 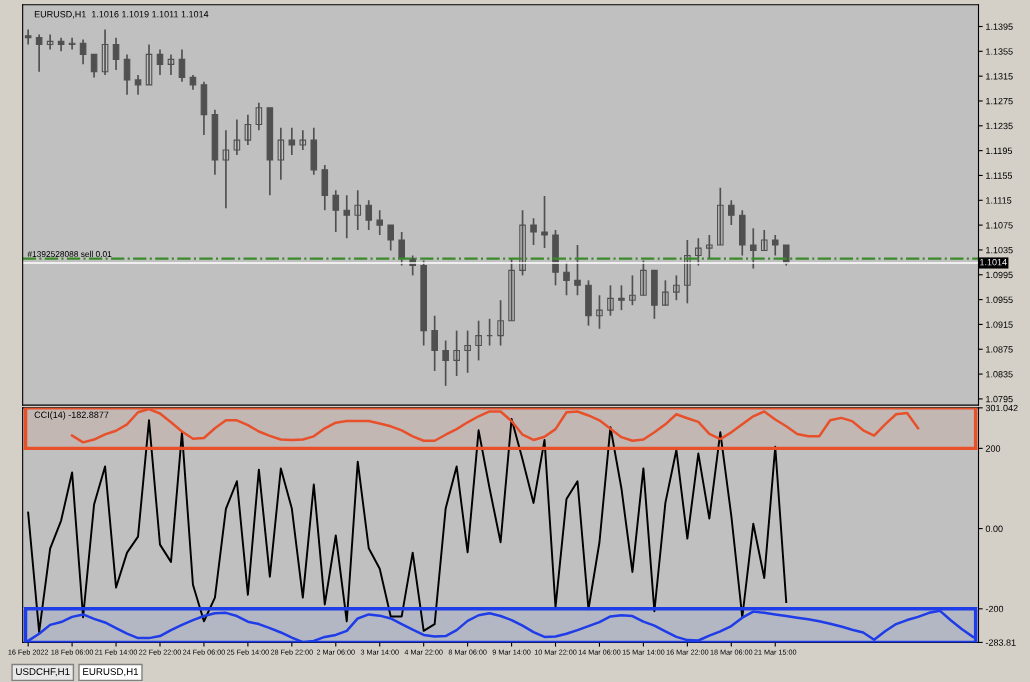 What do you see at coordinates (999, 275) in the screenshot?
I see `y-tick-label: 1.0995` at bounding box center [999, 275].